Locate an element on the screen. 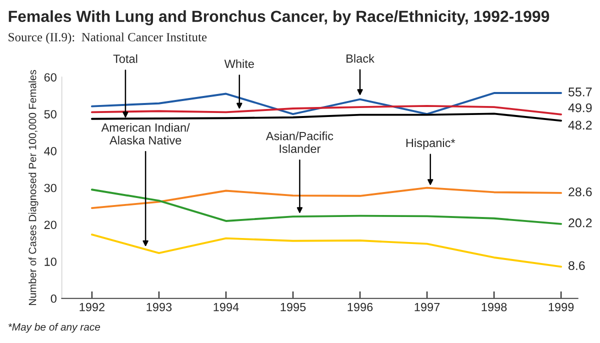  chart-subtitle: Source (II.9): National Cancer Institute is located at coordinates (107, 38).